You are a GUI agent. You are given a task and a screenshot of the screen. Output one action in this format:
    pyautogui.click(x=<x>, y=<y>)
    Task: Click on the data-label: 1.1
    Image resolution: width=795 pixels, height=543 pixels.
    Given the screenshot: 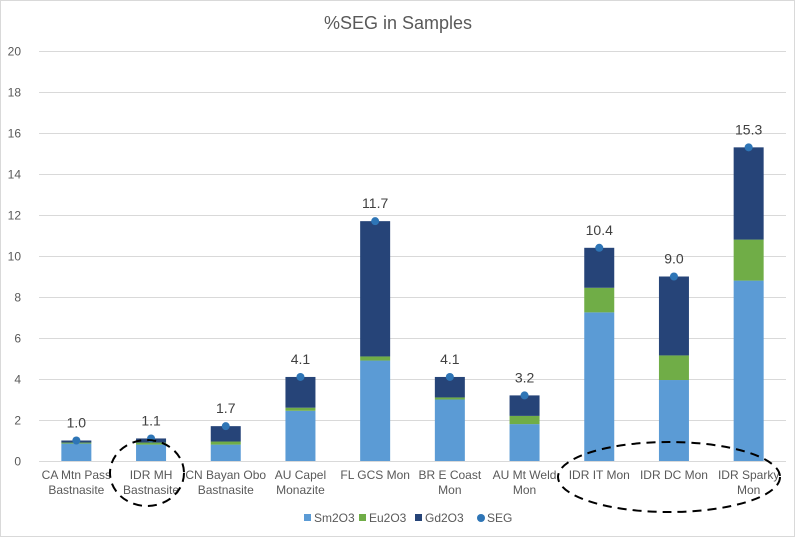 What is the action you would take?
    pyautogui.click(x=151, y=420)
    